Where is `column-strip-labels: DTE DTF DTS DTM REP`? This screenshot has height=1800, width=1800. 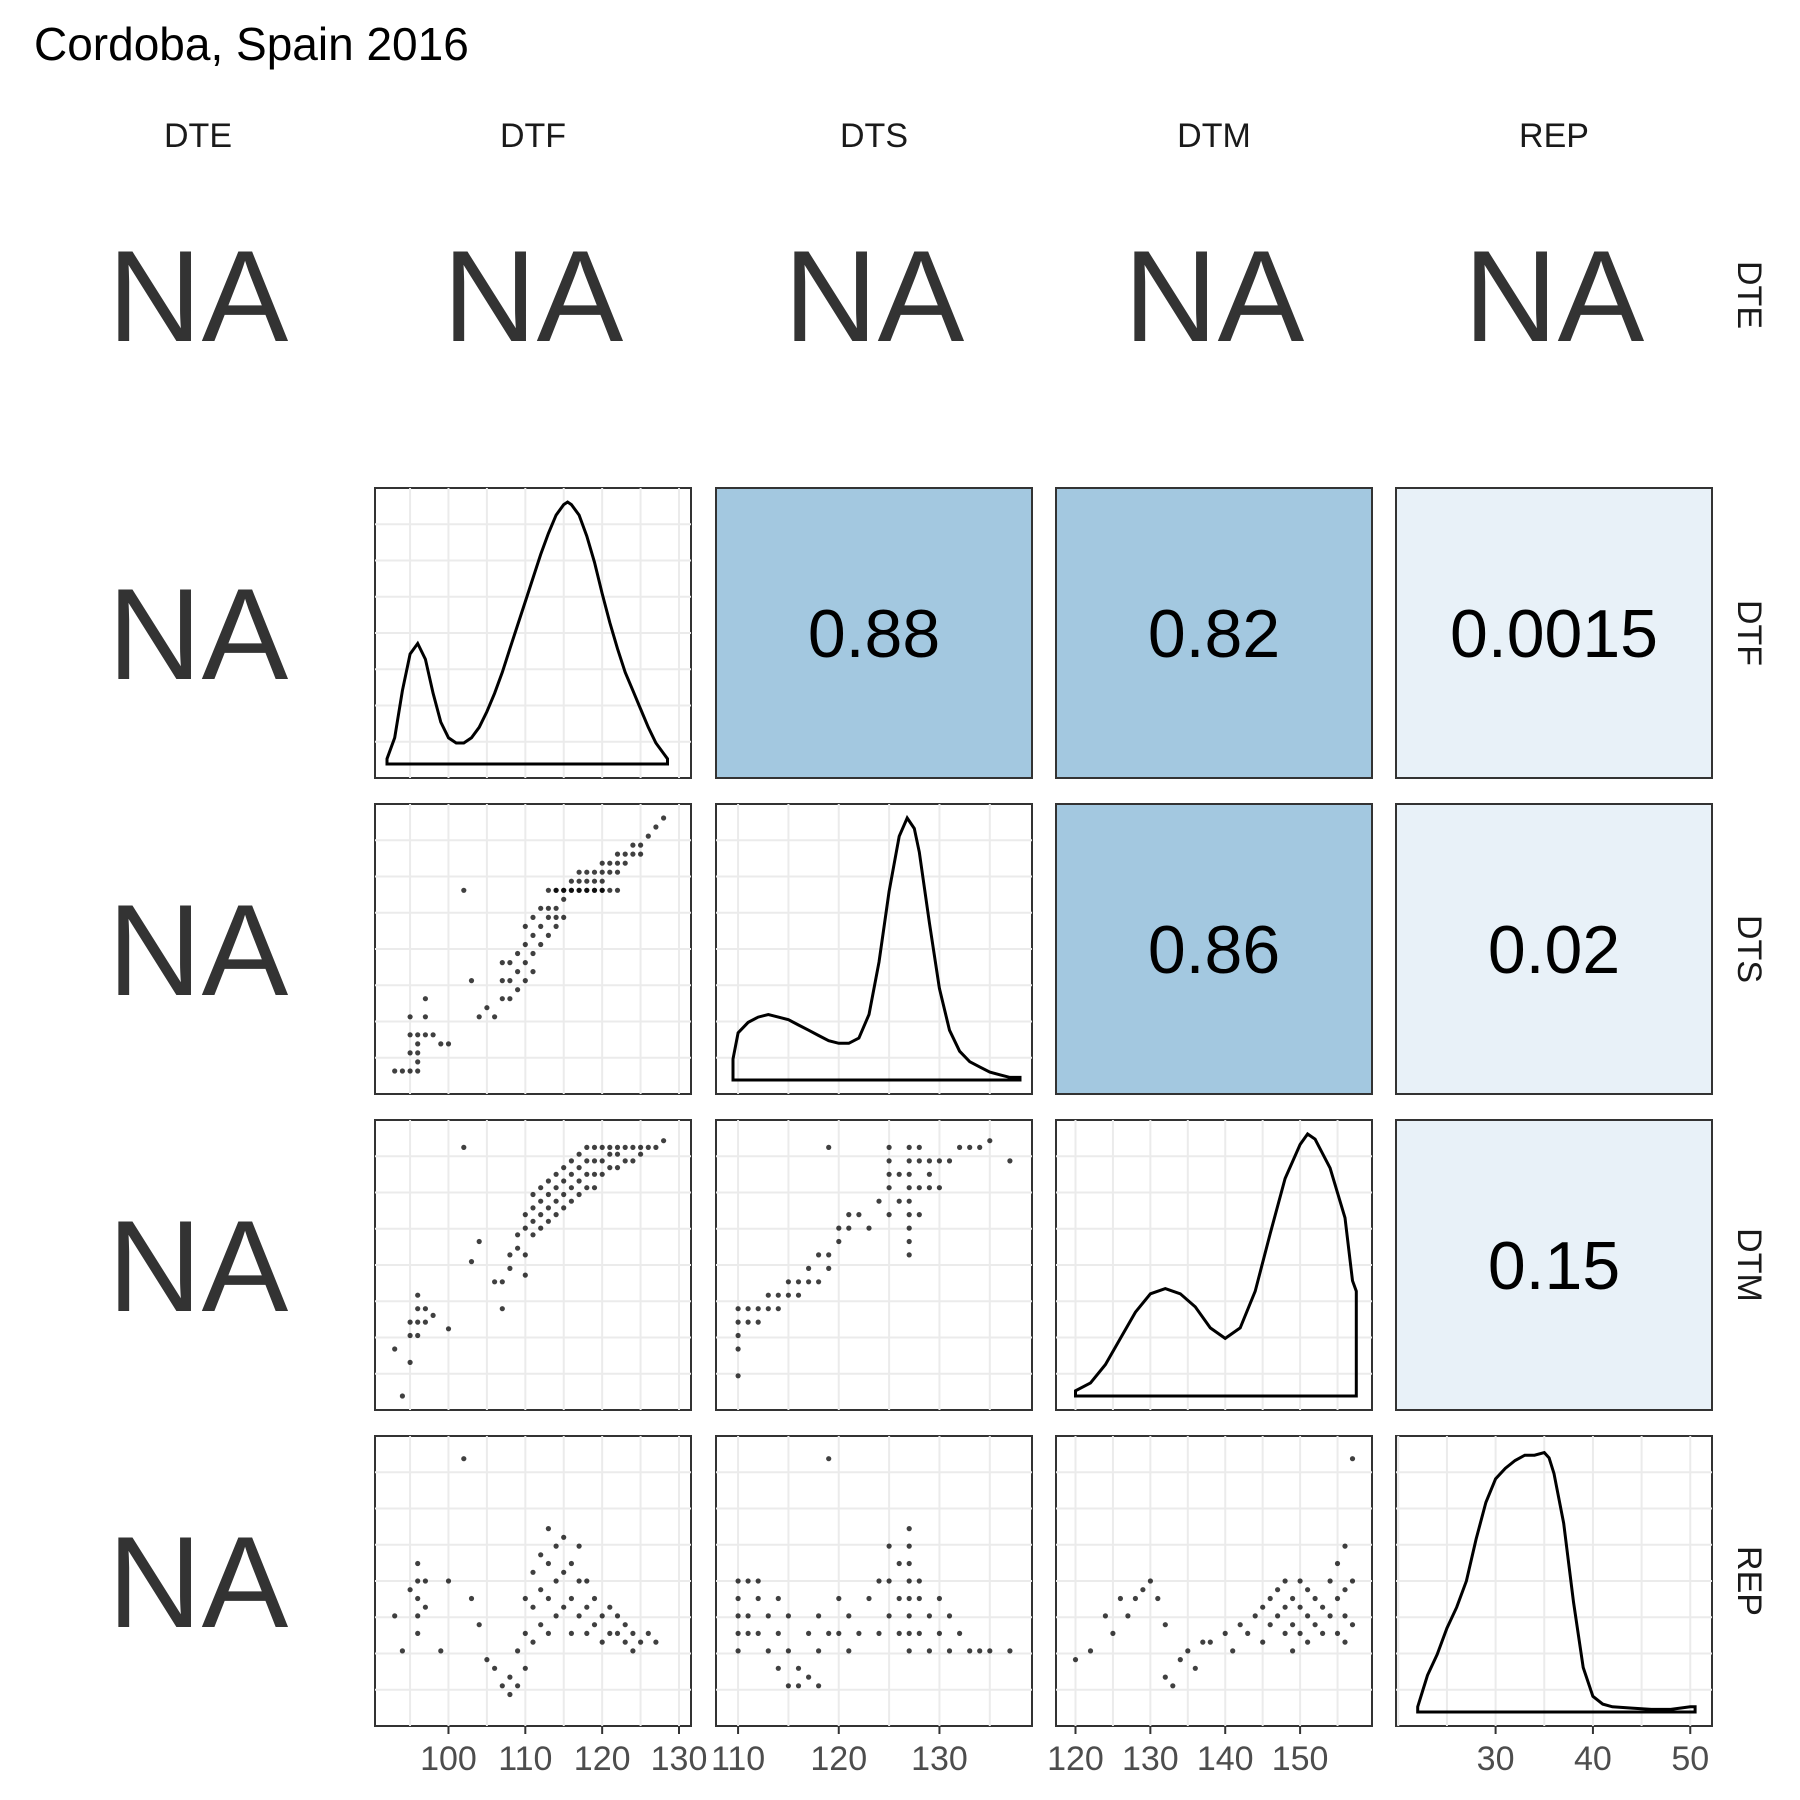
column-strip-labels: DTE DTF DTS DTM REP is located at coordinates (876, 136).